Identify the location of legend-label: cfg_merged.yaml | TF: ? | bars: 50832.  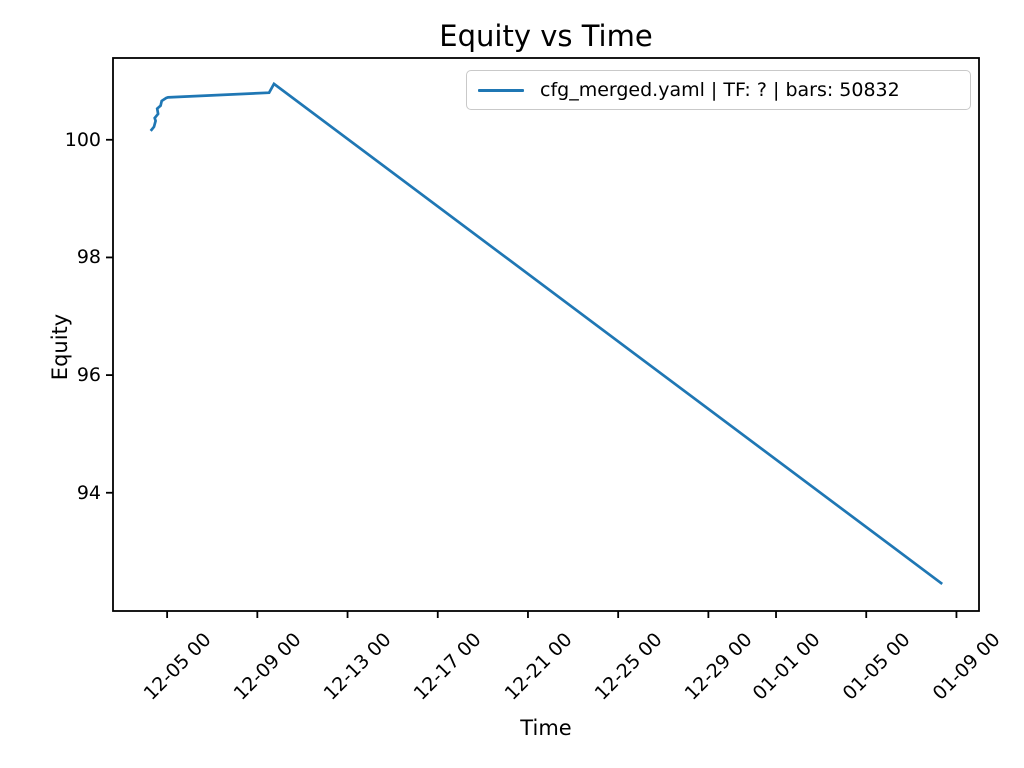
(720, 90).